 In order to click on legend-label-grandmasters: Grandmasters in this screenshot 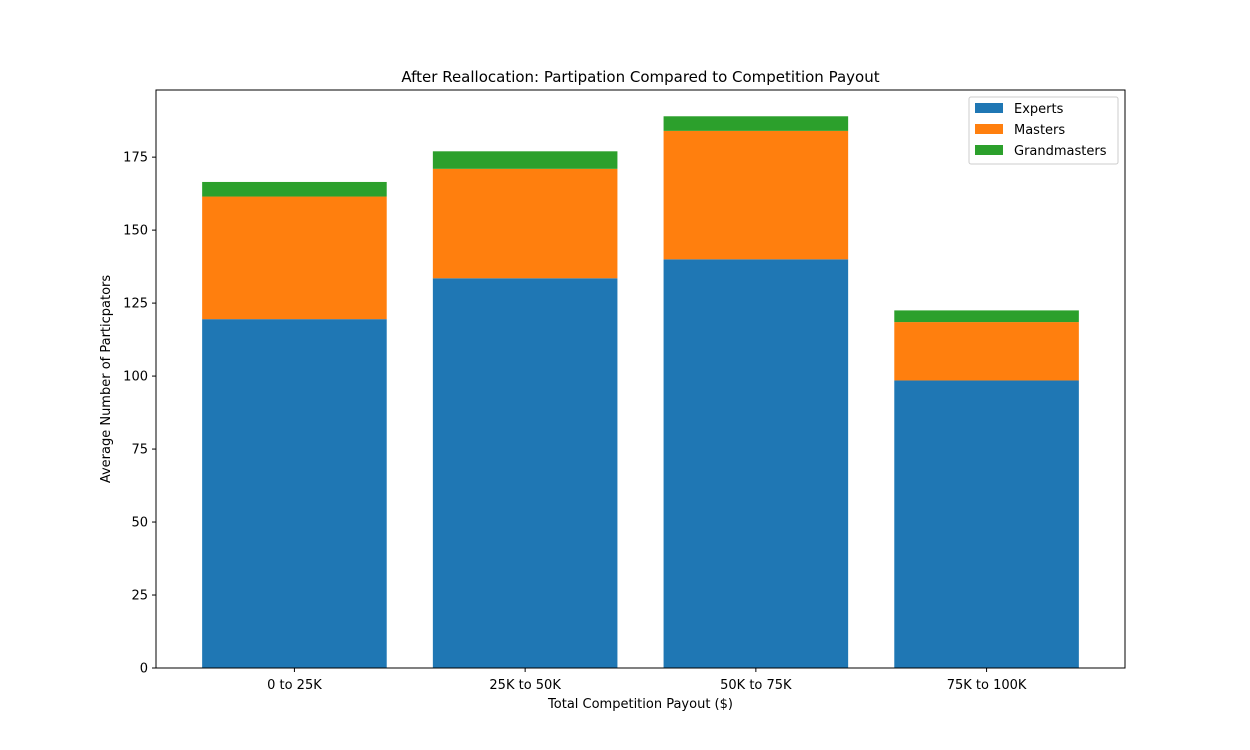, I will do `click(1060, 151)`.